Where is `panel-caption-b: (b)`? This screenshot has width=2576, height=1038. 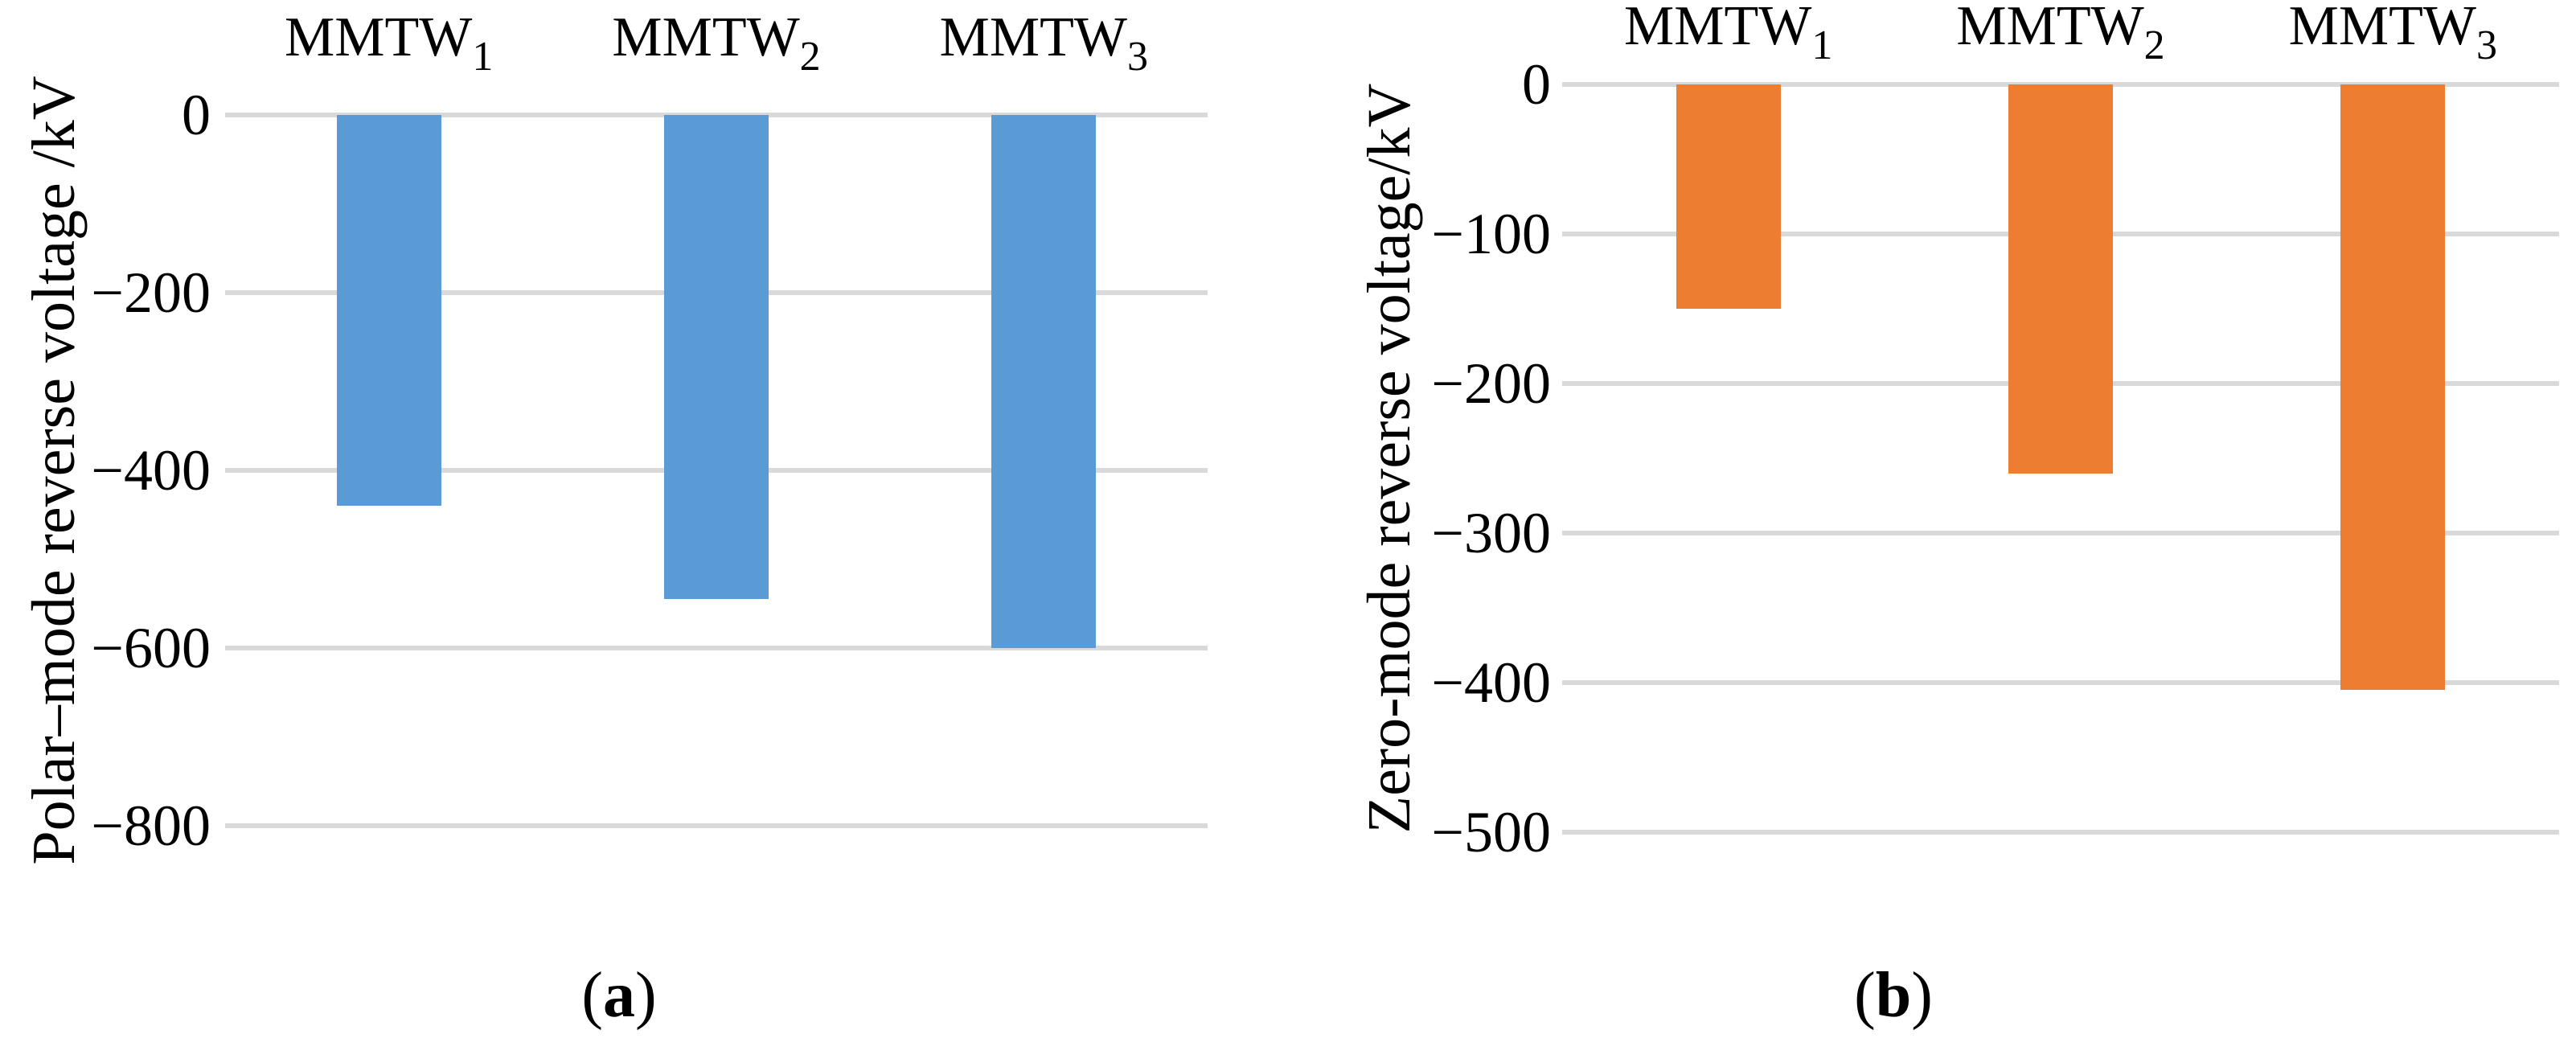 panel-caption-b: (b) is located at coordinates (1894, 995).